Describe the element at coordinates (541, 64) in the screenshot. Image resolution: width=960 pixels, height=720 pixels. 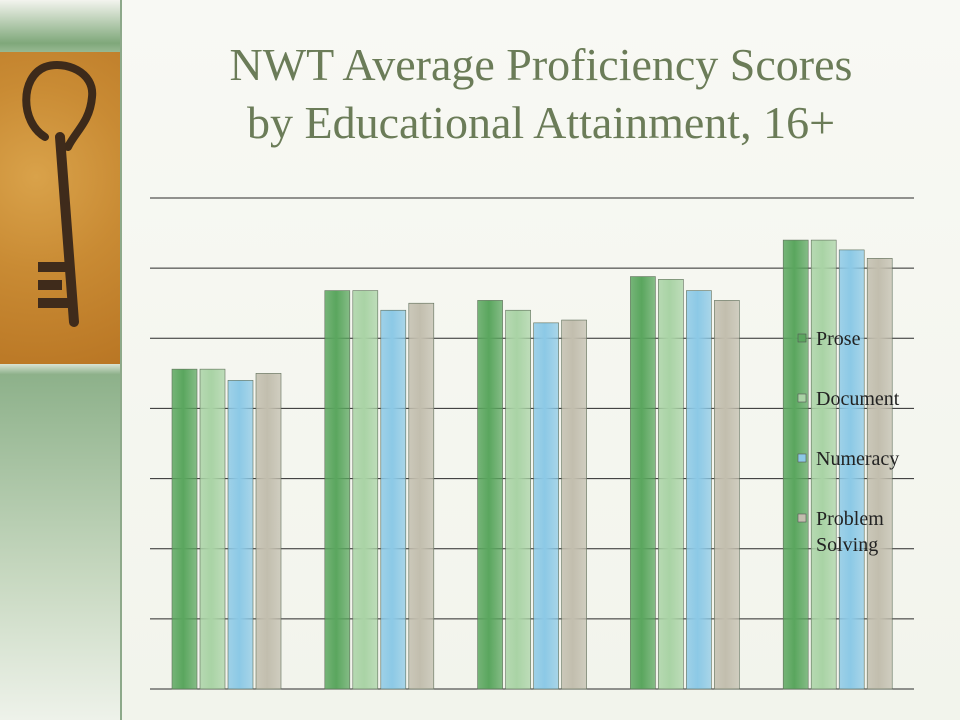
I see `title-line-1: NWT Average Proficiency Scores` at that location.